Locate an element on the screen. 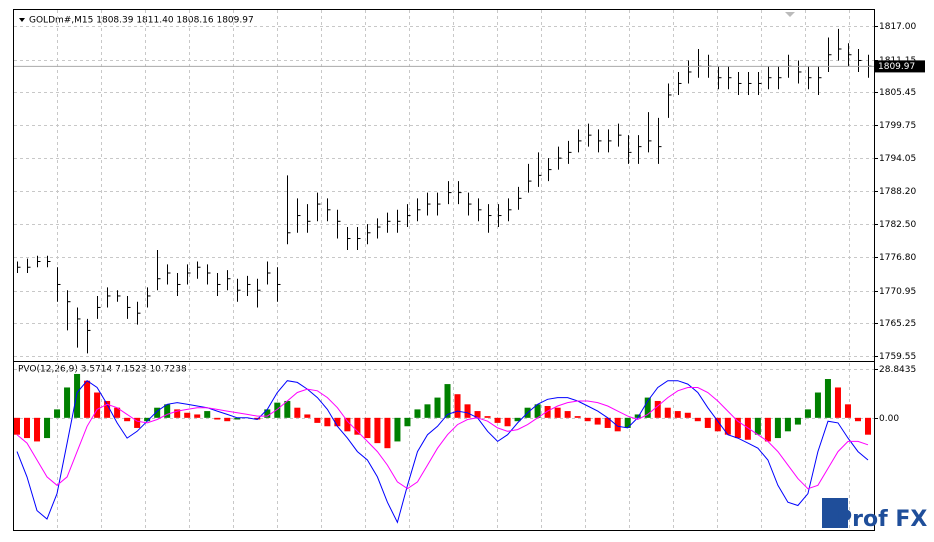 The width and height of the screenshot is (934, 542). y-tick-label: 1799.75 is located at coordinates (897, 126).